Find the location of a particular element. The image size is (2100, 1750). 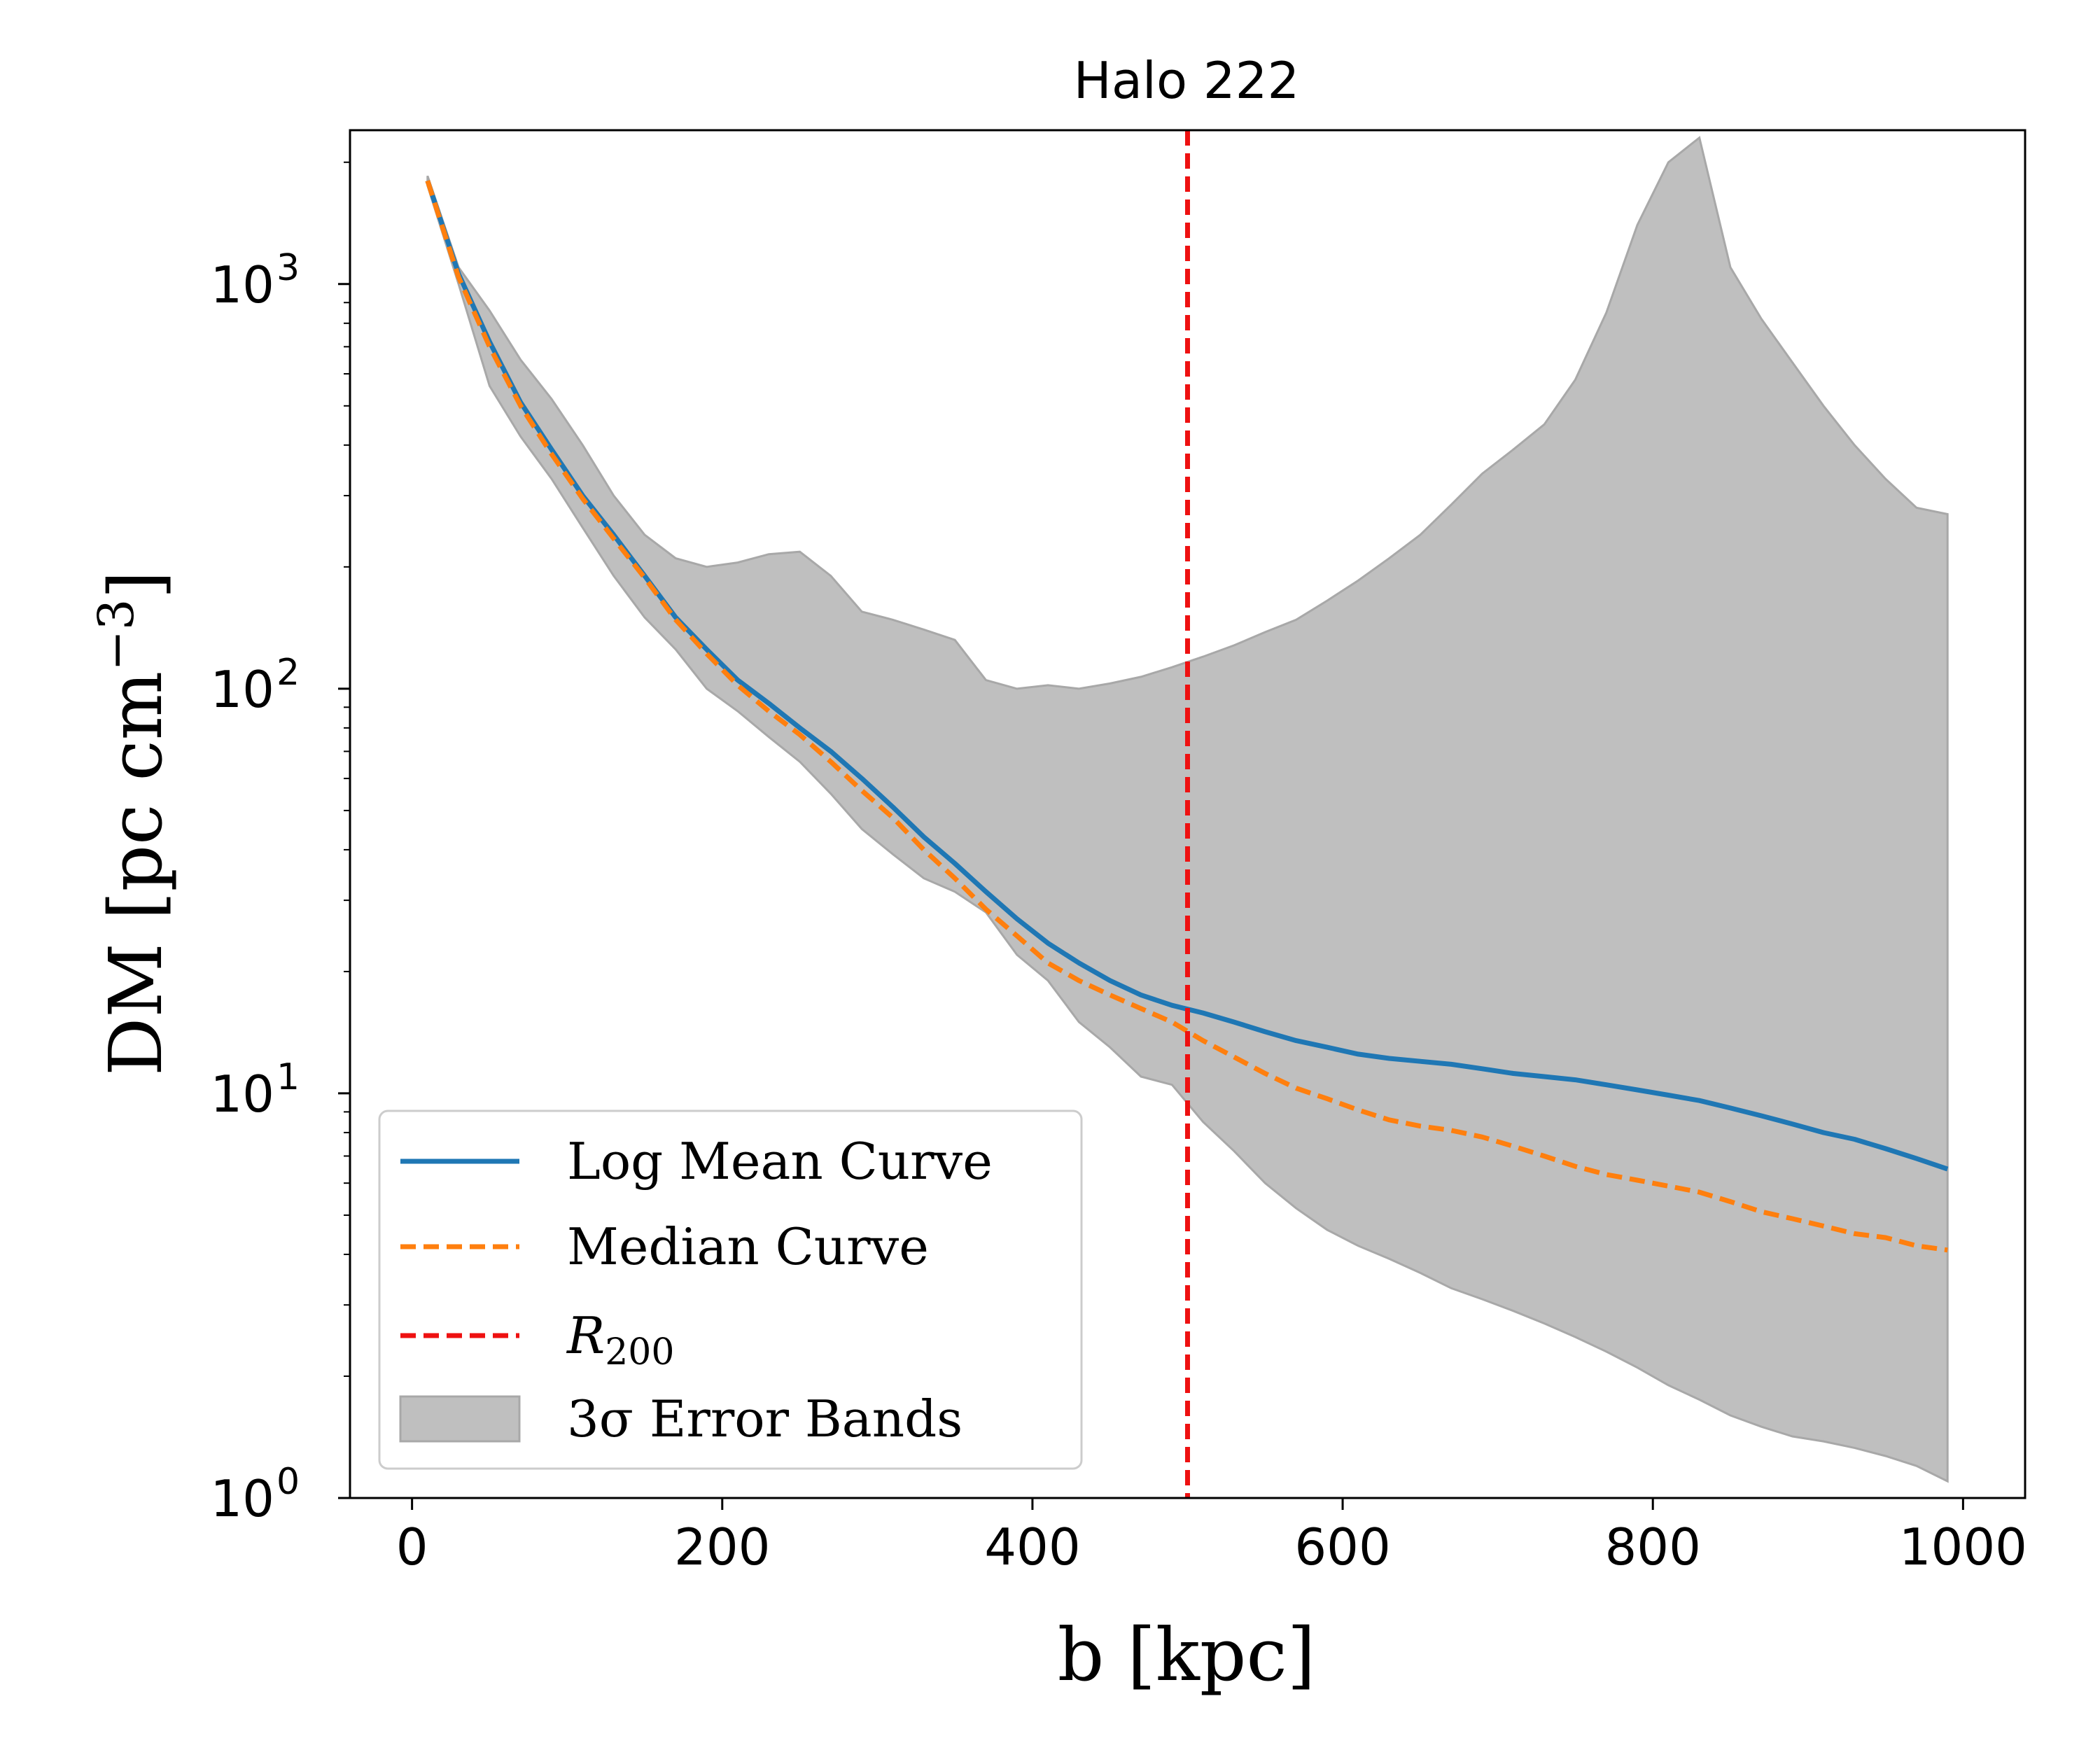

y-tick-label-exponent: 2 is located at coordinates (288, 673).